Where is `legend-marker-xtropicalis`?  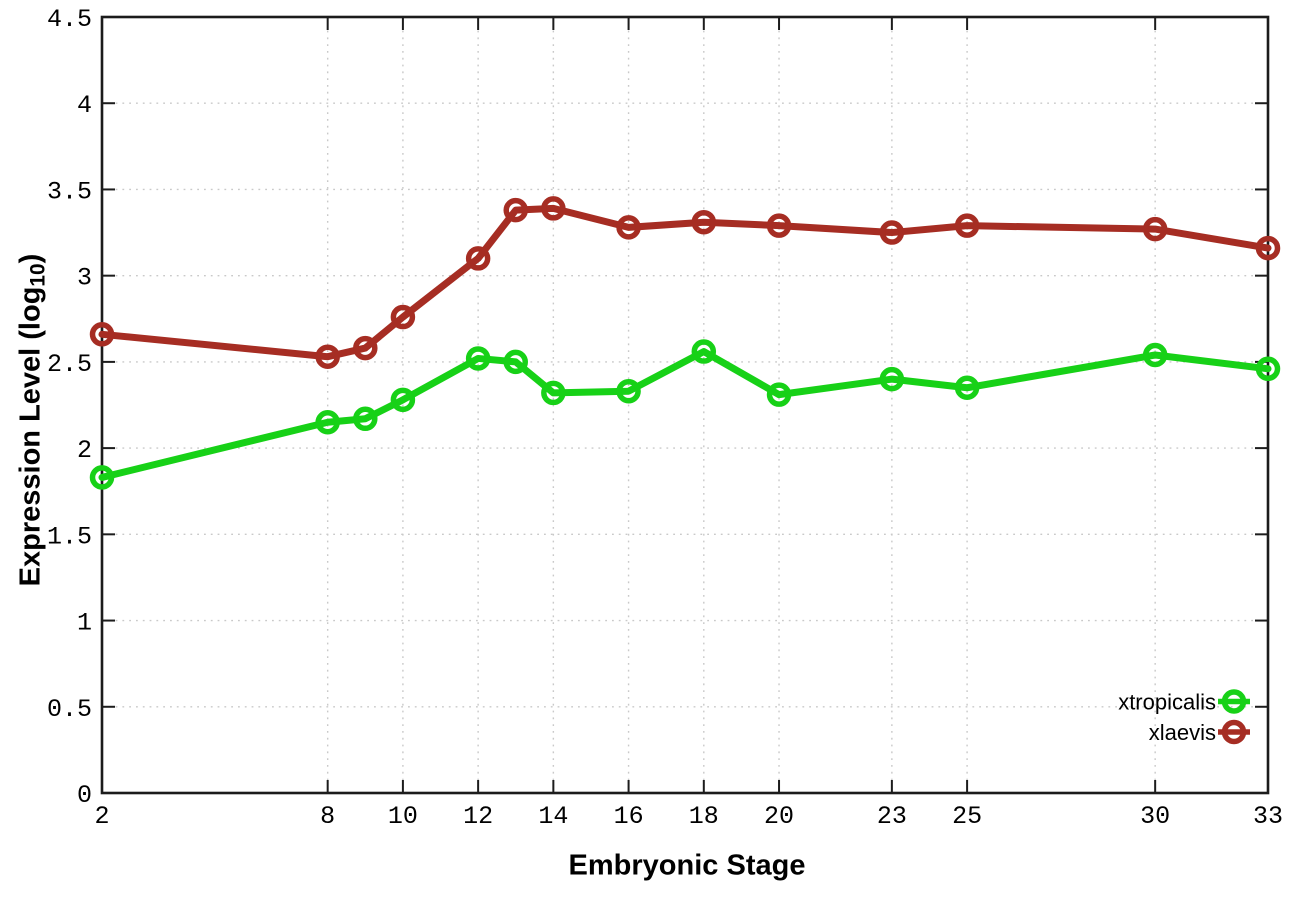
legend-marker-xtropicalis is located at coordinates (1234, 701).